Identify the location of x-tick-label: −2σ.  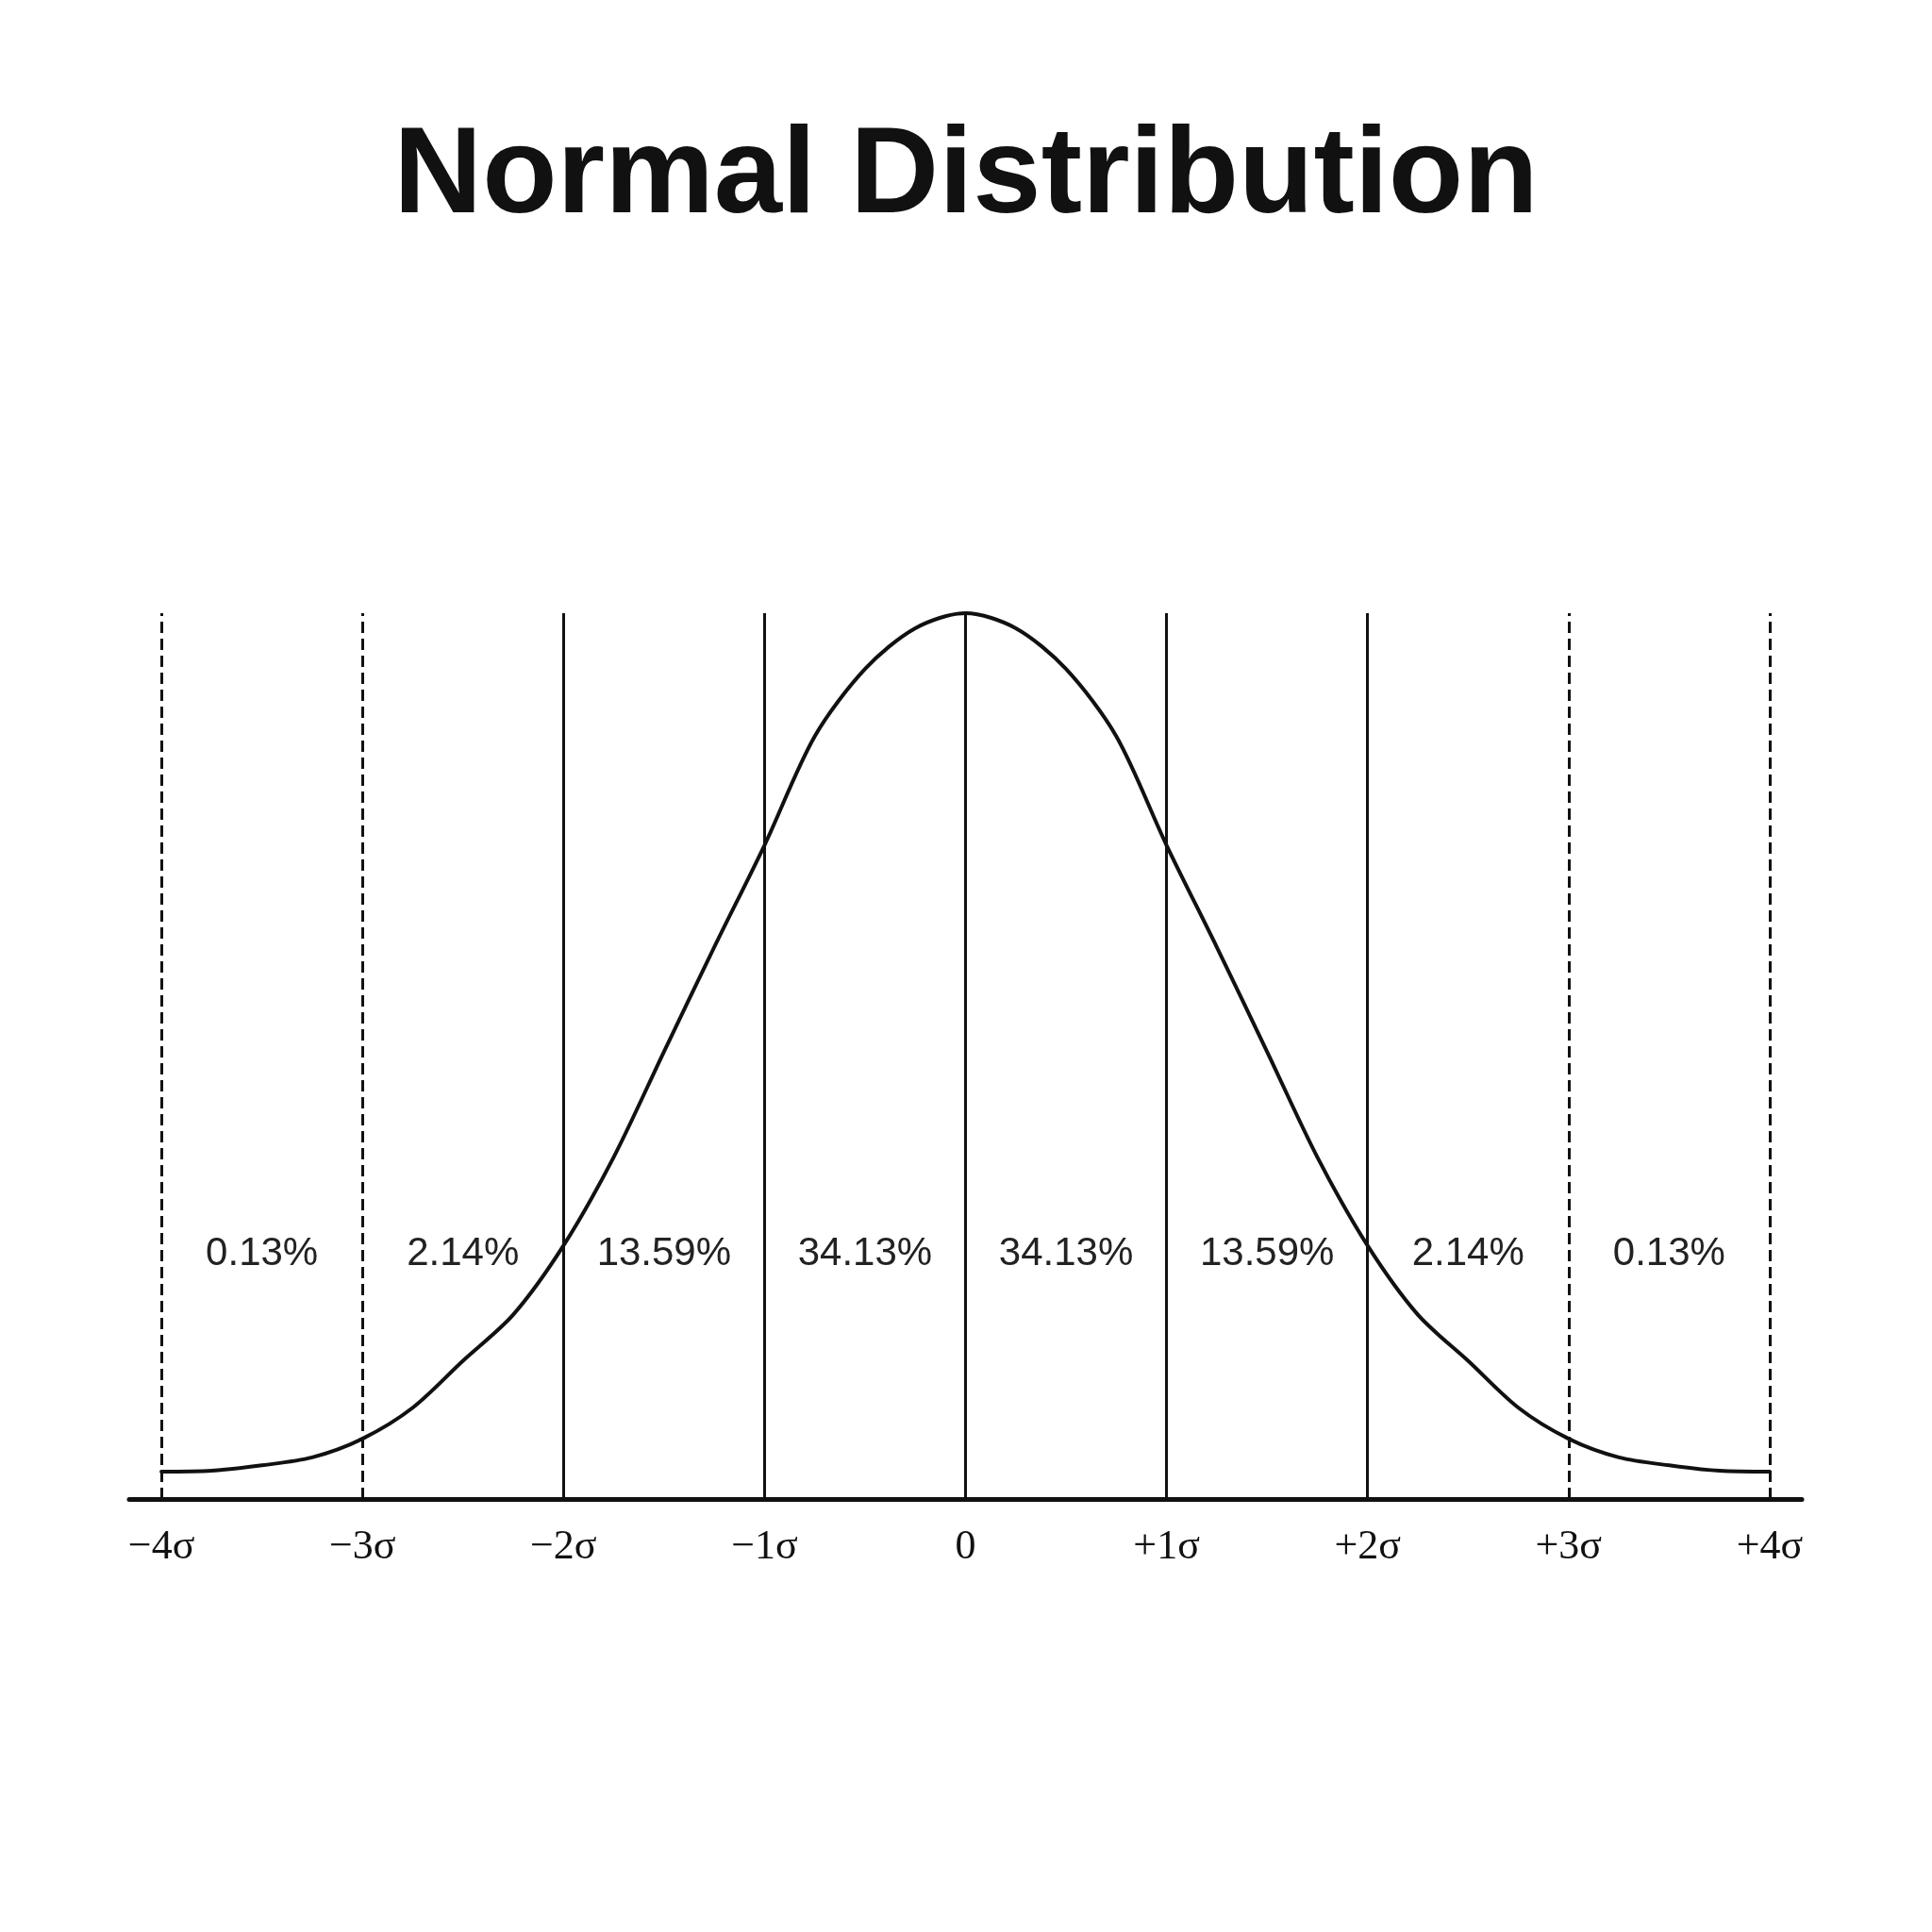
(563, 1545).